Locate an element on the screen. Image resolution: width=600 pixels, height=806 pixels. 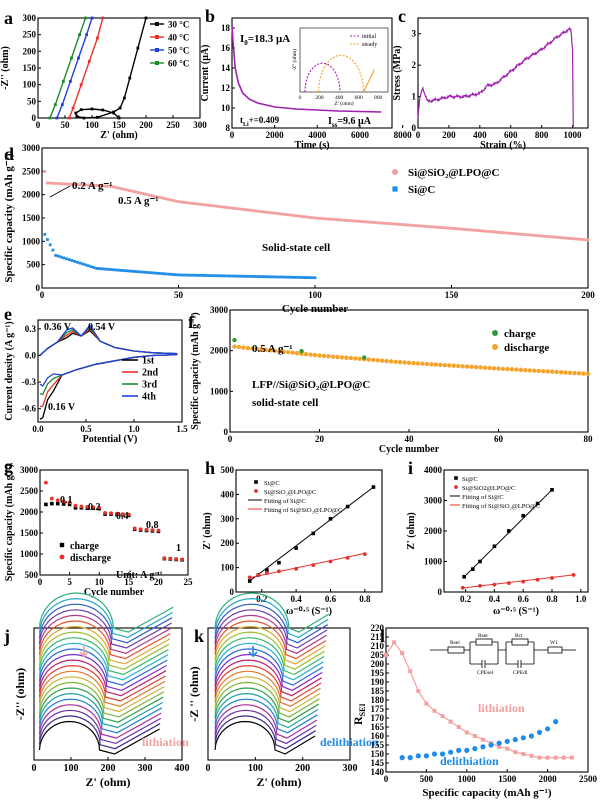
h-legend-label: Fitting of Si@C is located at coordinates (285, 501).